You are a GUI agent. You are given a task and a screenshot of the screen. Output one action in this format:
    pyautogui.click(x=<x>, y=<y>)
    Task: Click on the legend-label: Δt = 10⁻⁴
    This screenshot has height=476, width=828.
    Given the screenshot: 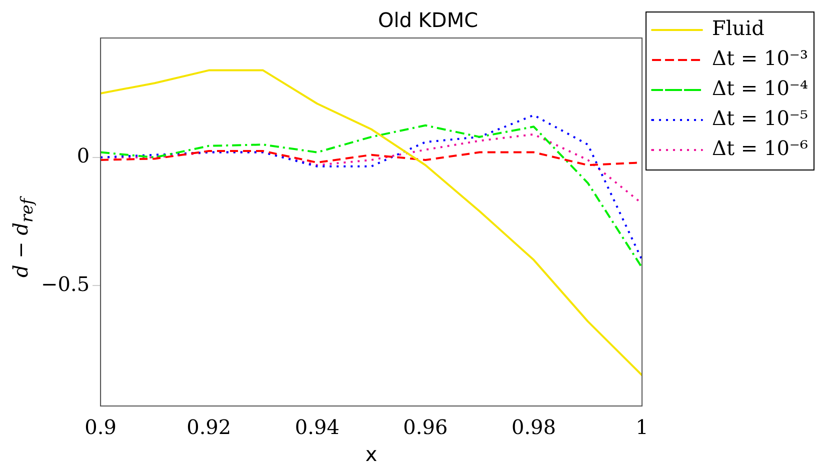 What is the action you would take?
    pyautogui.click(x=760, y=88)
    